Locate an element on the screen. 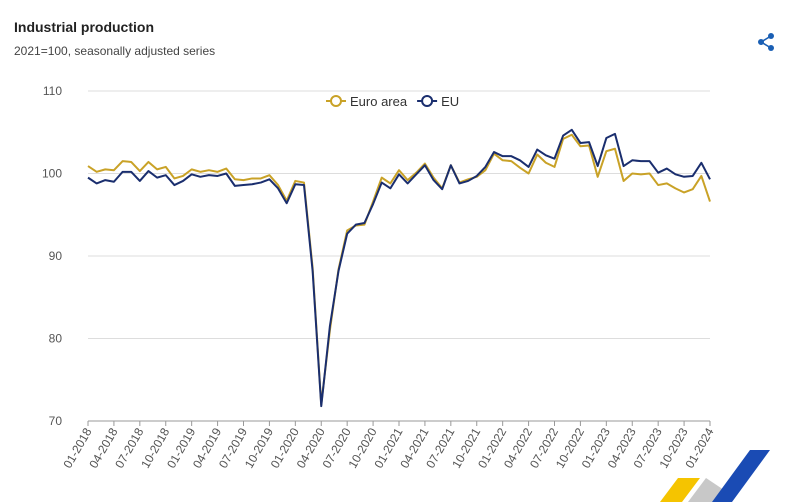  chart-title: Industrial production is located at coordinates (84, 27).